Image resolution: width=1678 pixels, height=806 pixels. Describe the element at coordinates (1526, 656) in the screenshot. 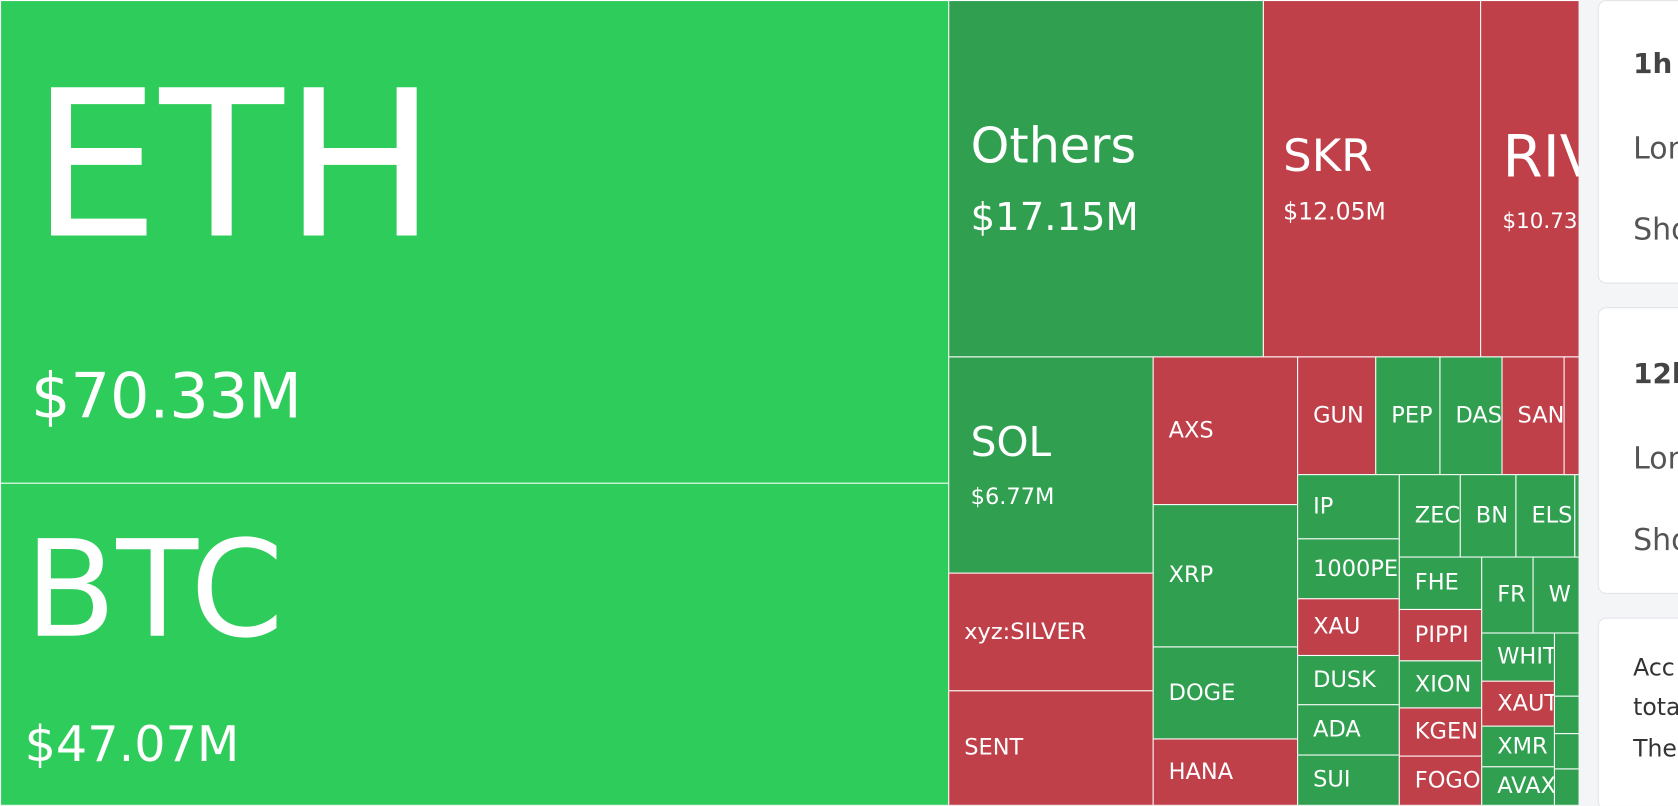

I see `tile-label: WHIT` at that location.